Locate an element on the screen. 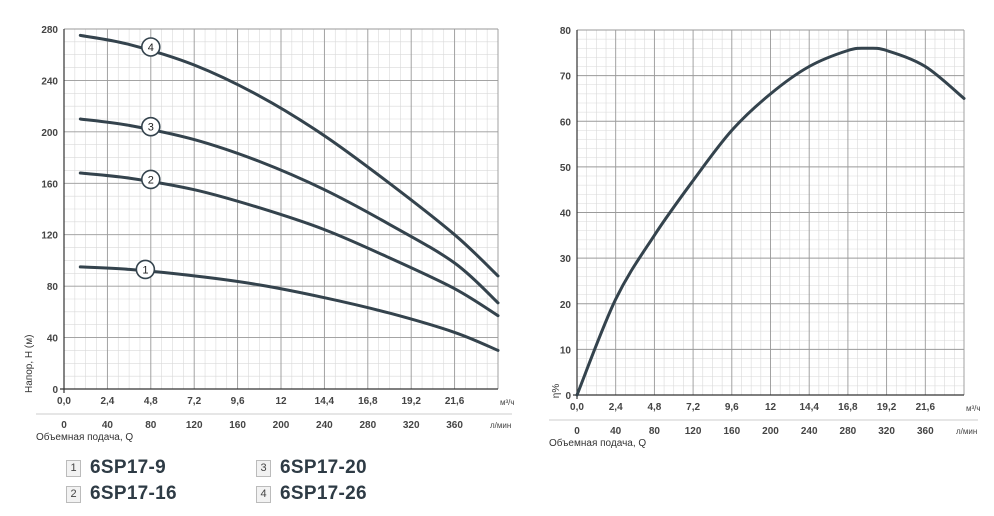 This screenshot has width=994, height=516. legend-number: 2 is located at coordinates (73, 494).